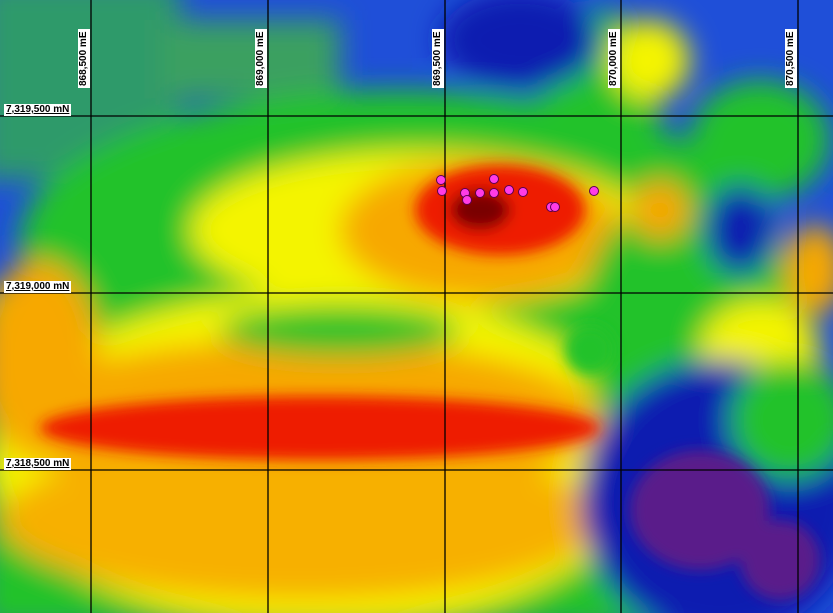  I want to click on easting-label-869500: 869,500 mE, so click(438, 58).